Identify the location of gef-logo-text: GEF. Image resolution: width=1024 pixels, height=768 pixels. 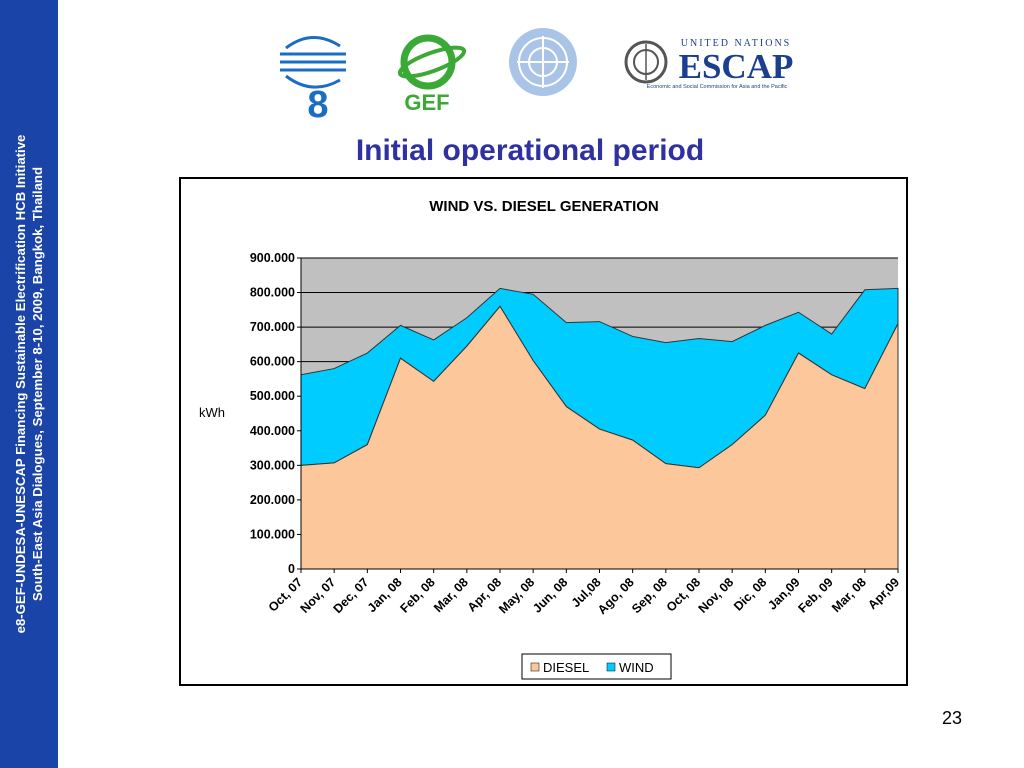
(426, 102).